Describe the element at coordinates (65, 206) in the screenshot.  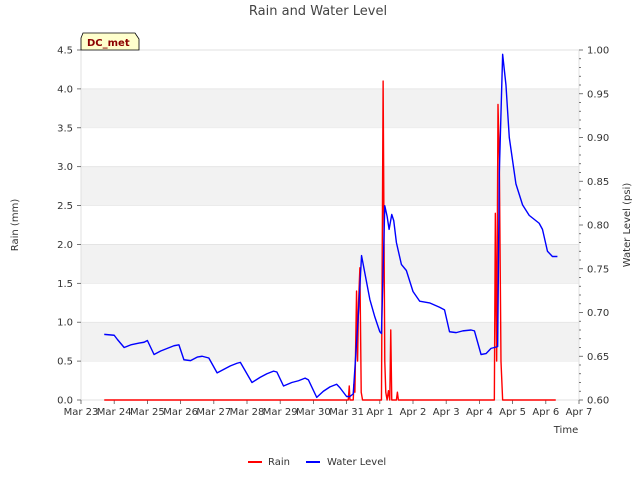
I see `y-left-tick-label: 2.5` at that location.